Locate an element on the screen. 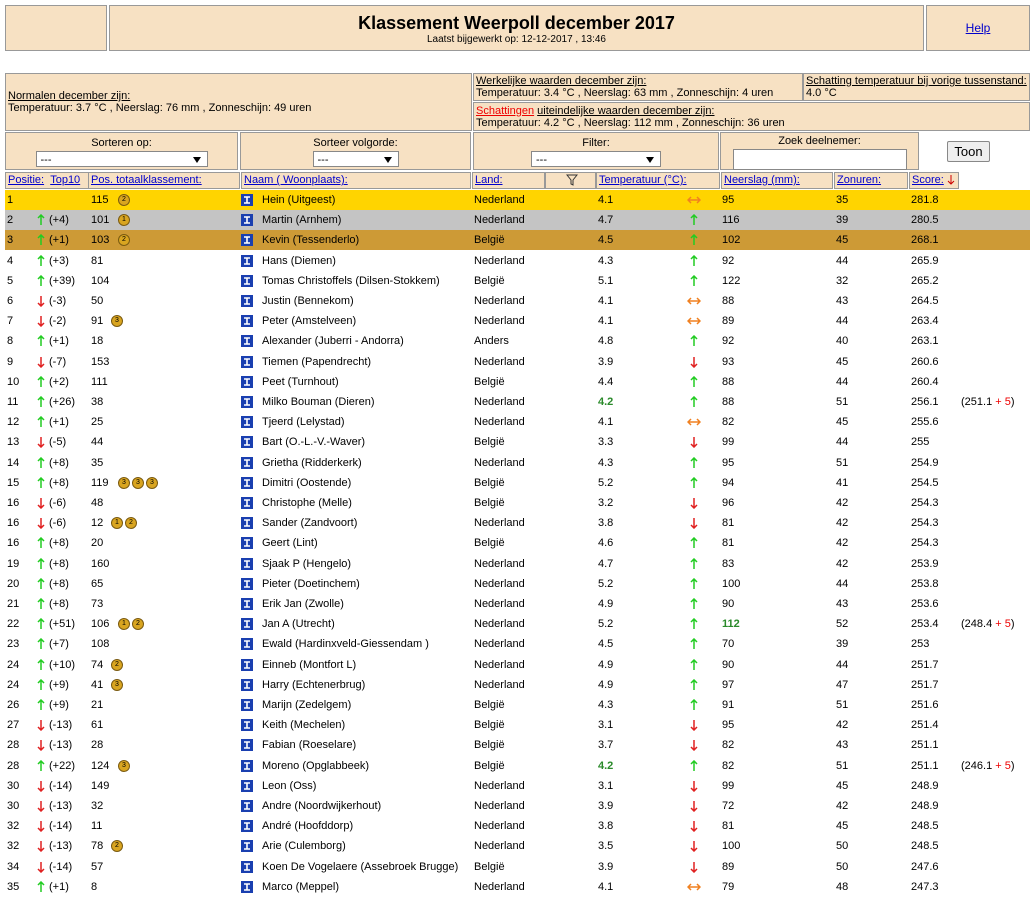 The image size is (1036, 903). name: Kevin (Tessenderlo) is located at coordinates (311, 240).